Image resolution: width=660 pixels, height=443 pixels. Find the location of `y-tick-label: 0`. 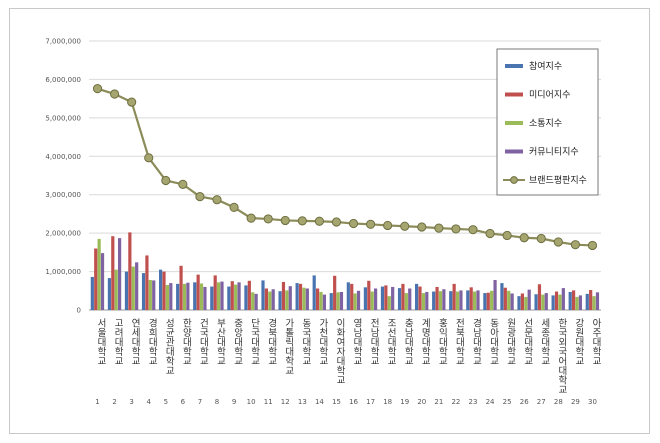

y-tick-label: 0 is located at coordinates (79, 311).